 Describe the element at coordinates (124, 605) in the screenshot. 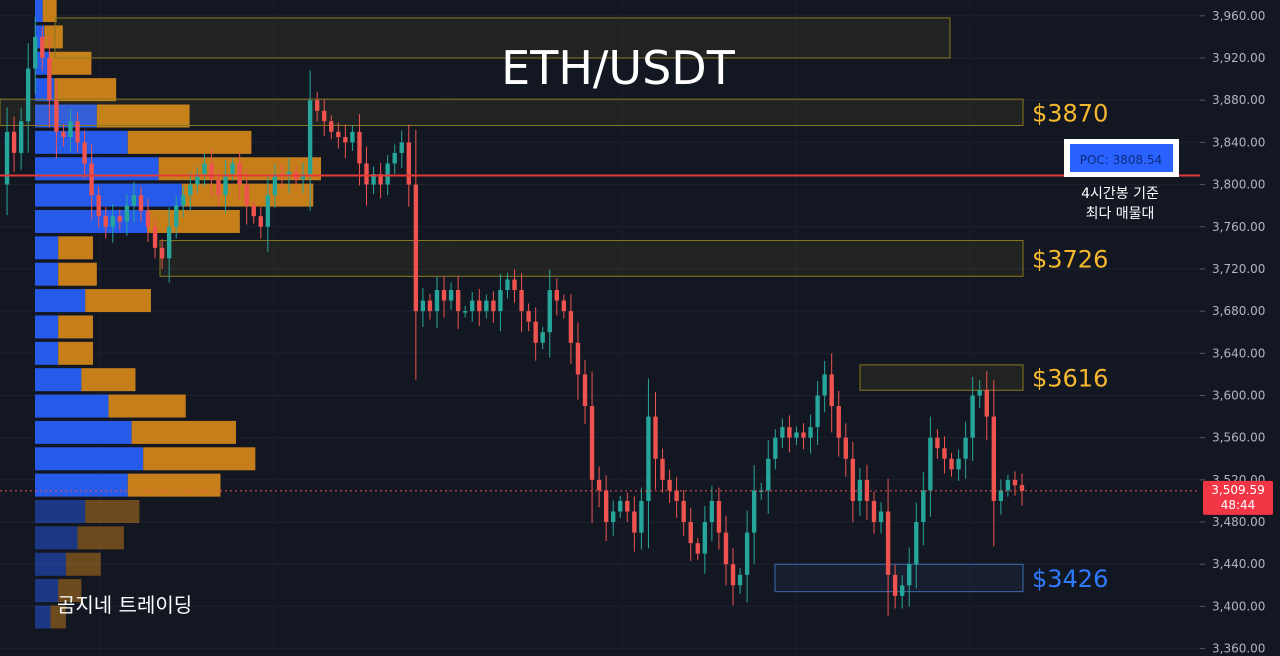

I see `watermark: 곰지네 트레이딩` at that location.